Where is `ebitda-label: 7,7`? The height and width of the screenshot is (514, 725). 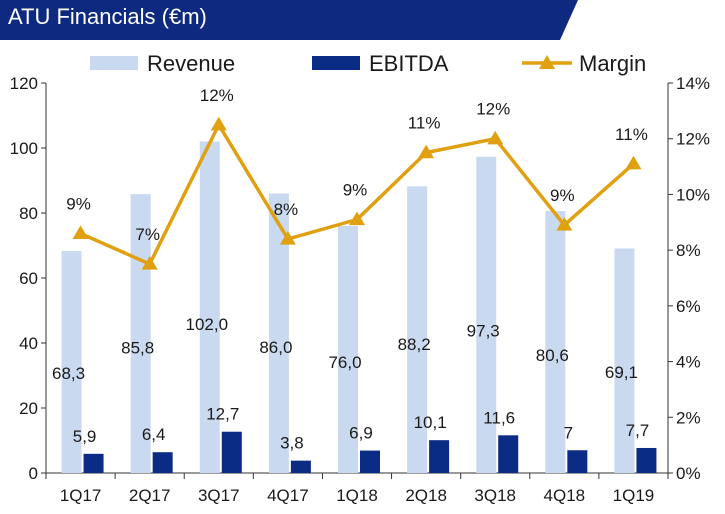 ebitda-label: 7,7 is located at coordinates (638, 430).